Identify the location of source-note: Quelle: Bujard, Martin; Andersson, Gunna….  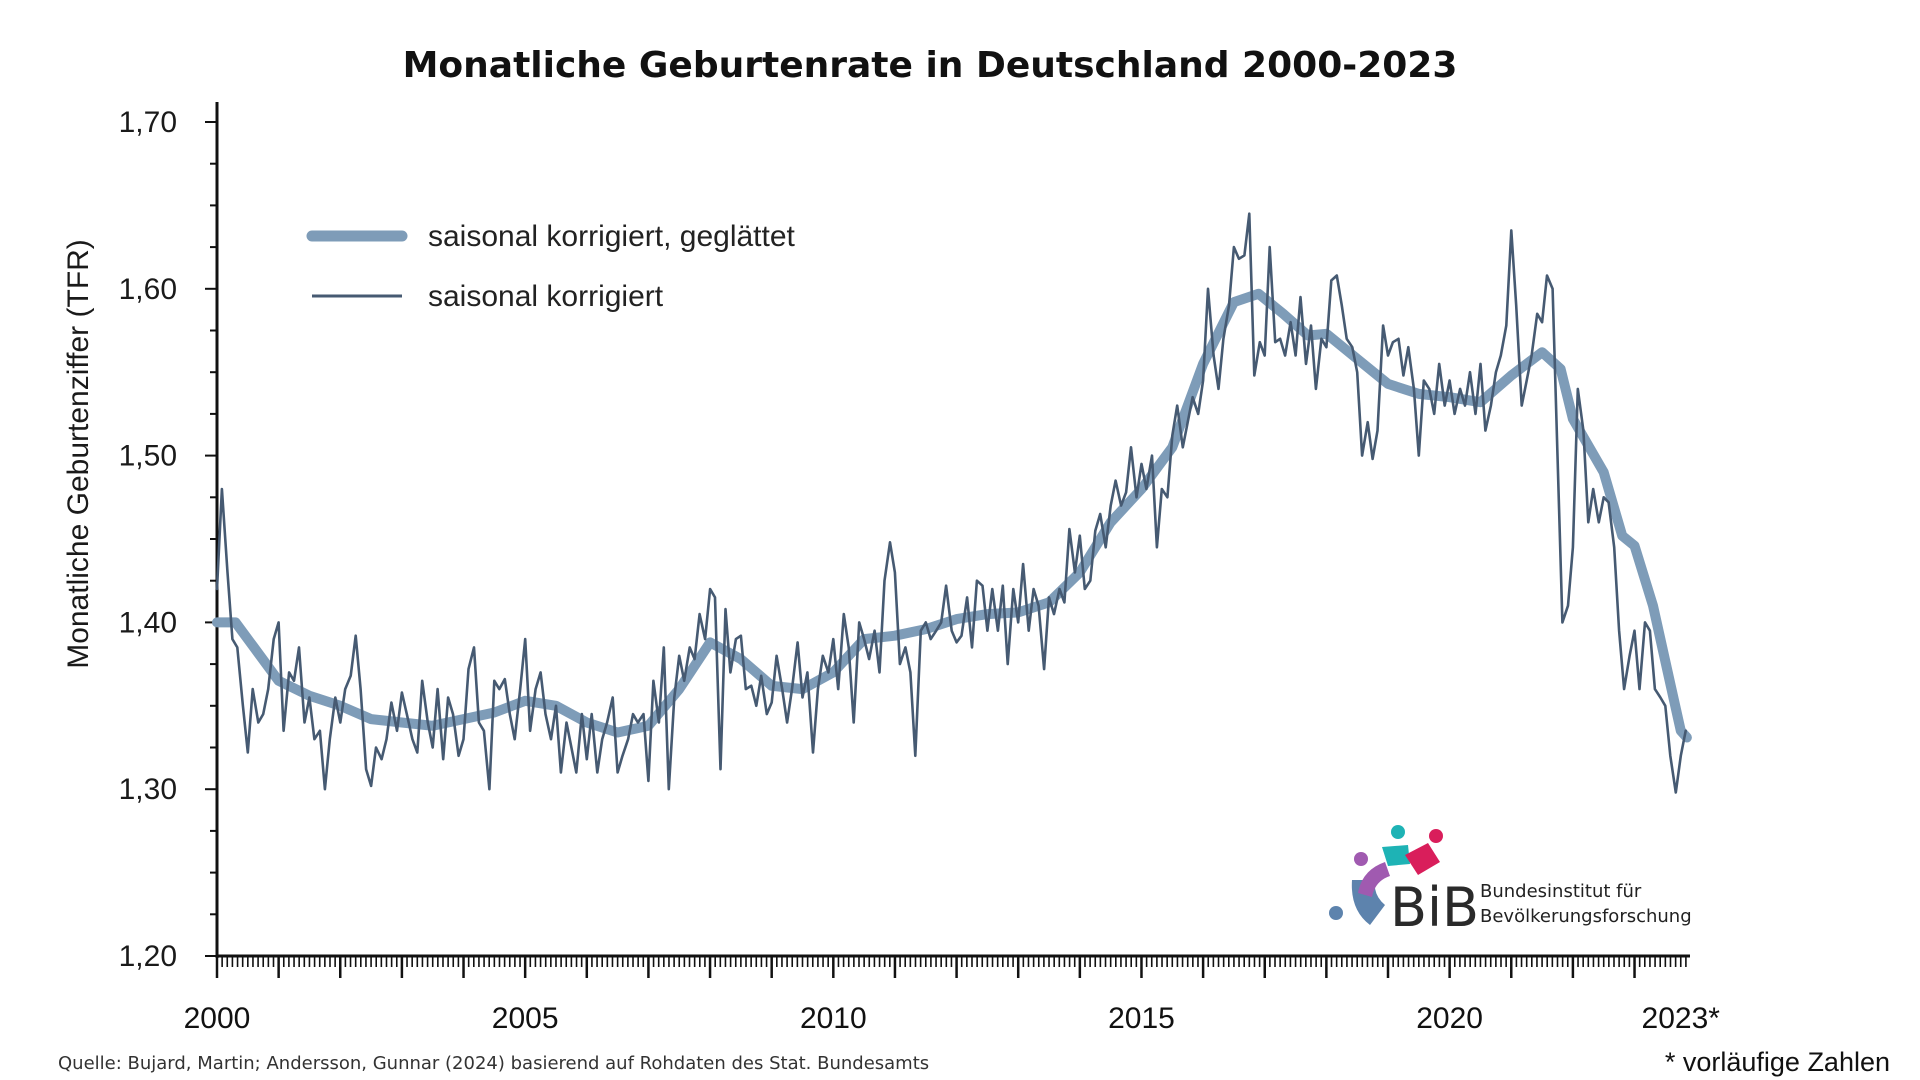
(493, 1063).